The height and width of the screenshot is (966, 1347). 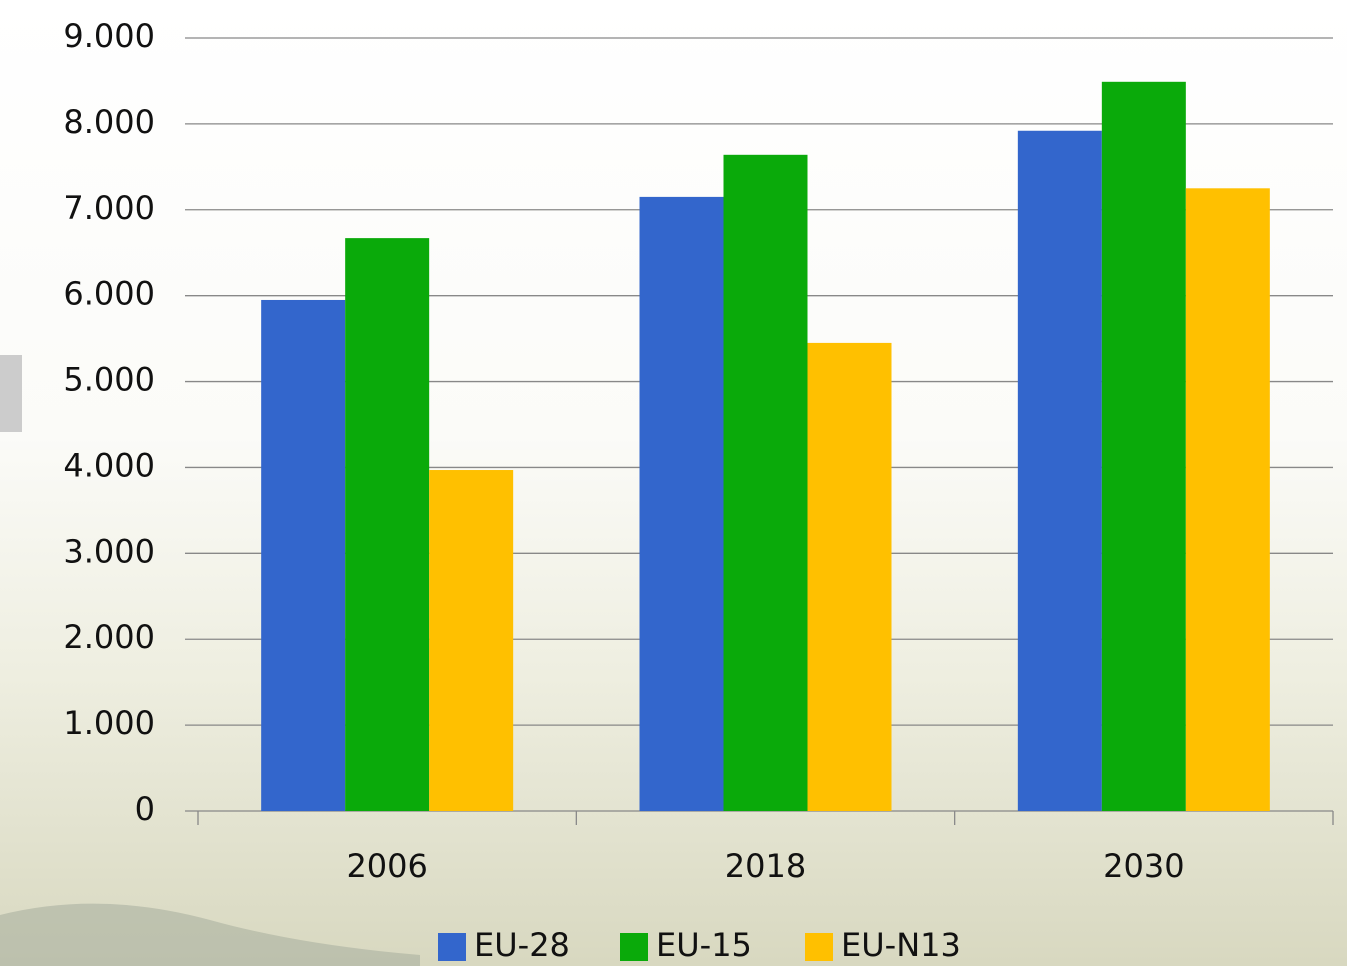 I want to click on x-tick-label: 2018, so click(x=765, y=866).